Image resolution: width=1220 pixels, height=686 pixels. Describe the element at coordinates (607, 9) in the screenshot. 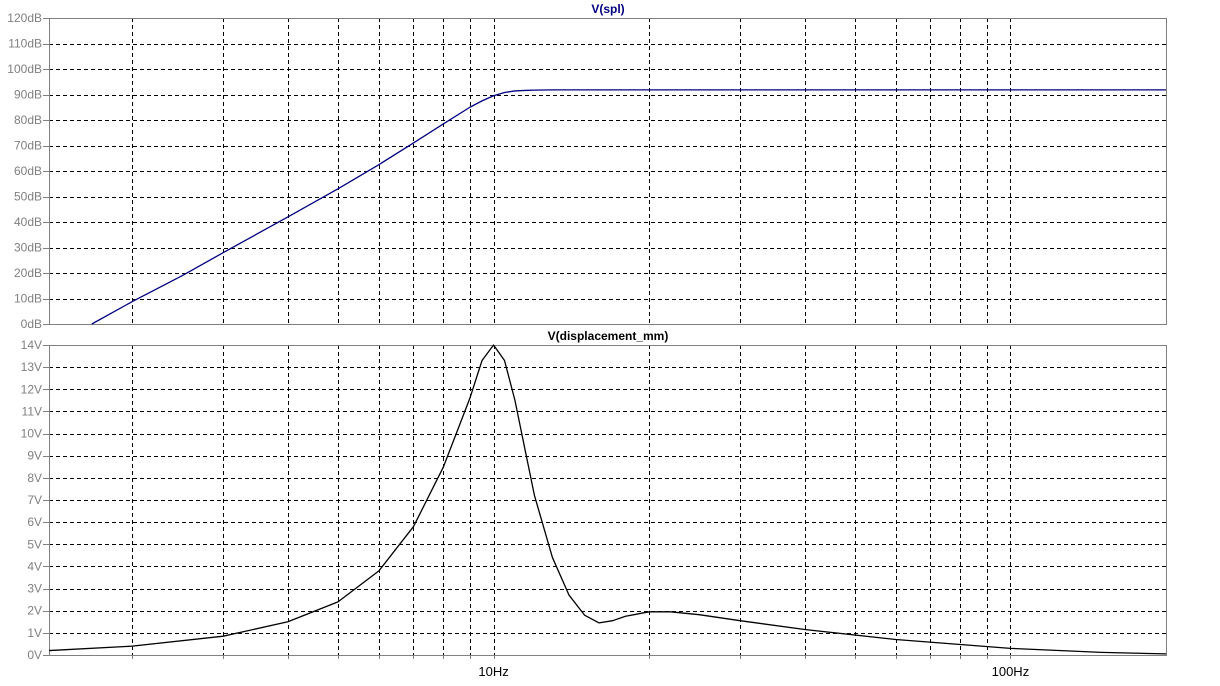

I see `trace-title-spl: V(spl)` at that location.